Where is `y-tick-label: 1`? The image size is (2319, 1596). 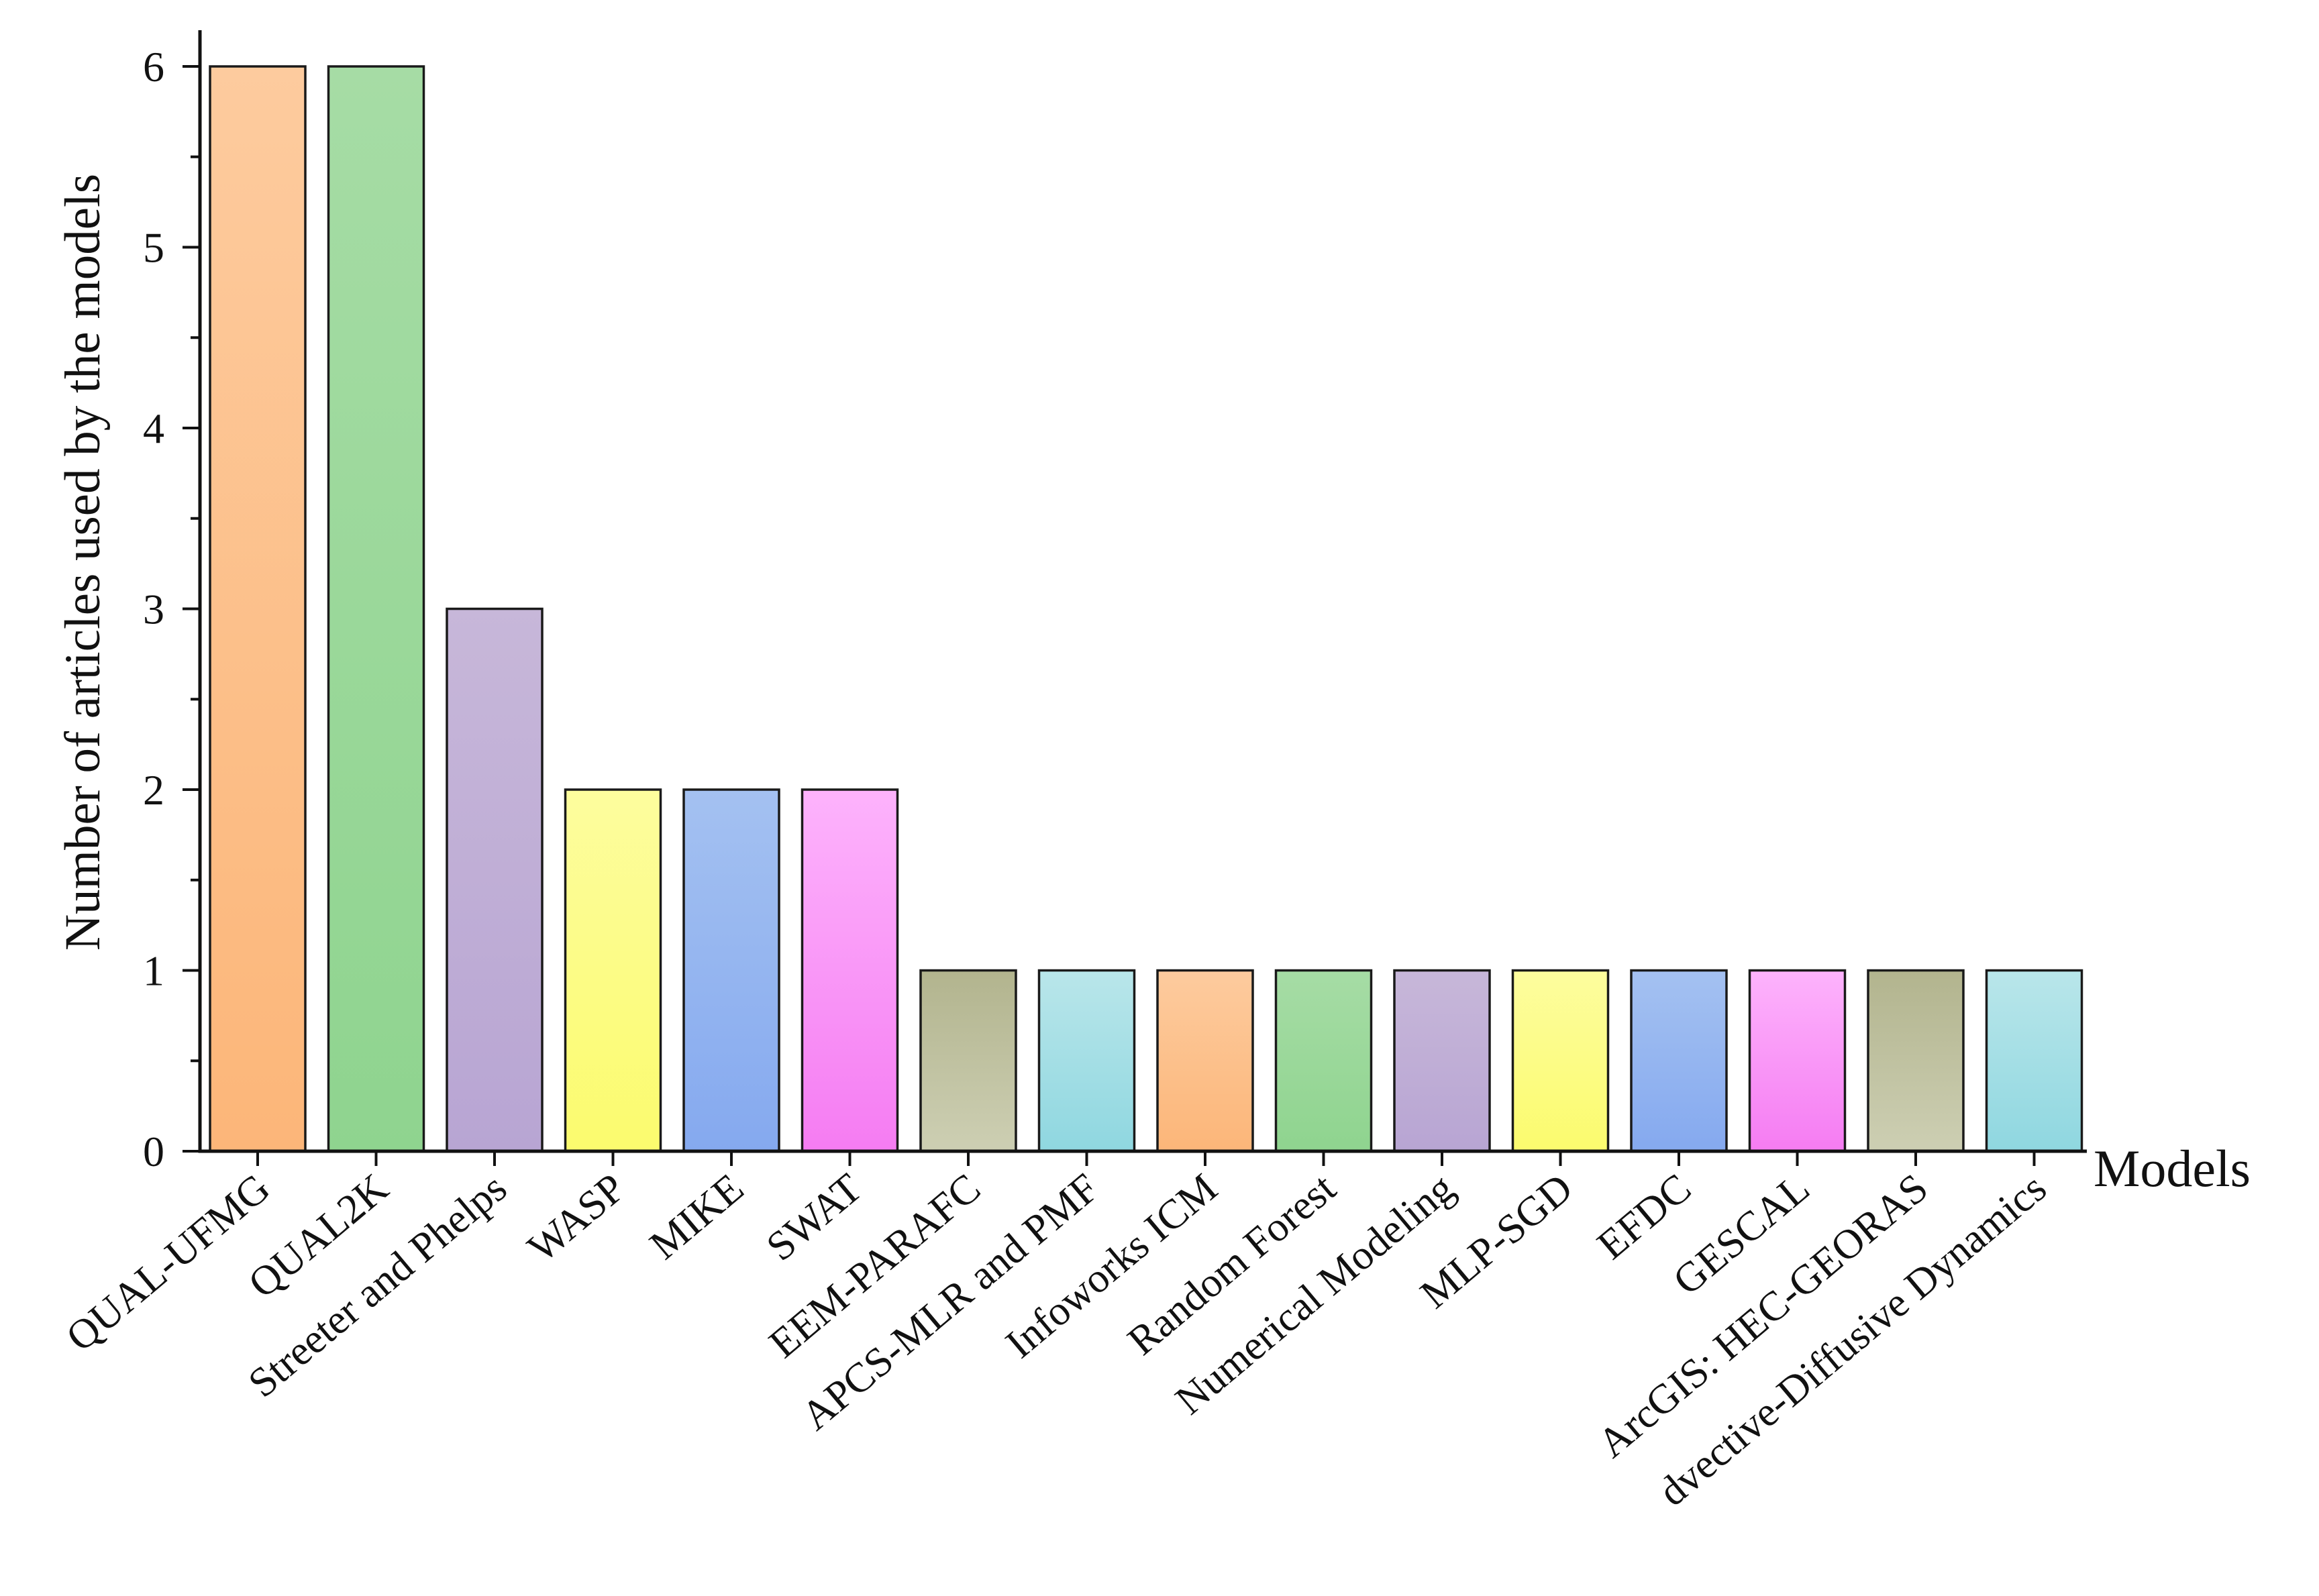
y-tick-label: 1 is located at coordinates (153, 971).